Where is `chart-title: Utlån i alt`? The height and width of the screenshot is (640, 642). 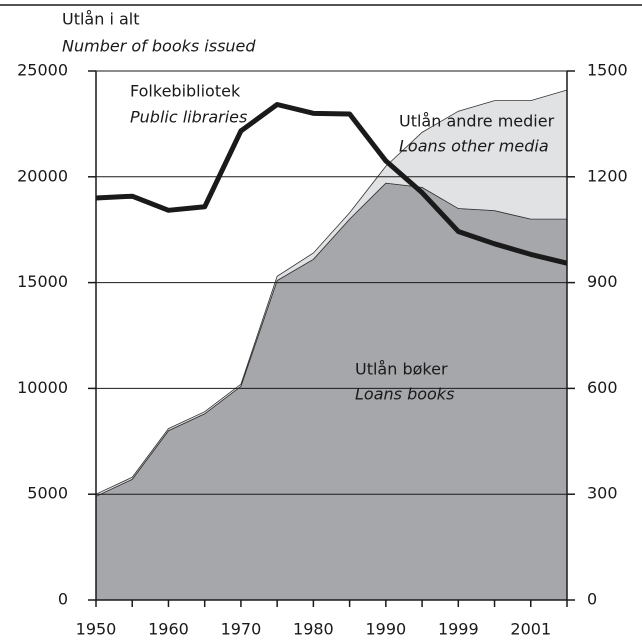
chart-title: Utlån i alt is located at coordinates (101, 19).